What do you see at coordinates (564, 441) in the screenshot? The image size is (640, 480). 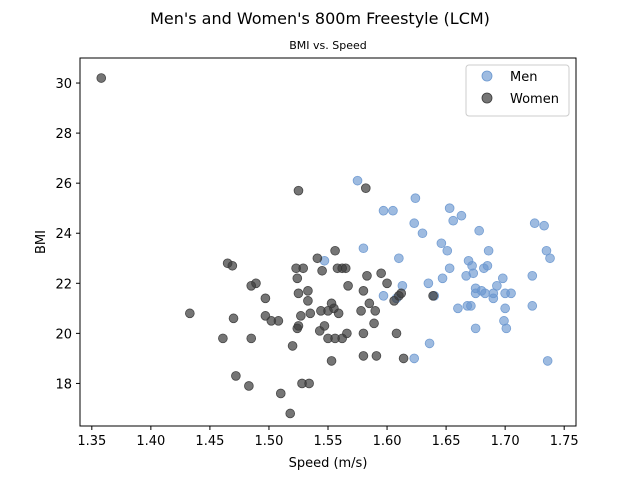 I see `x-tick-label: 1.75` at bounding box center [564, 441].